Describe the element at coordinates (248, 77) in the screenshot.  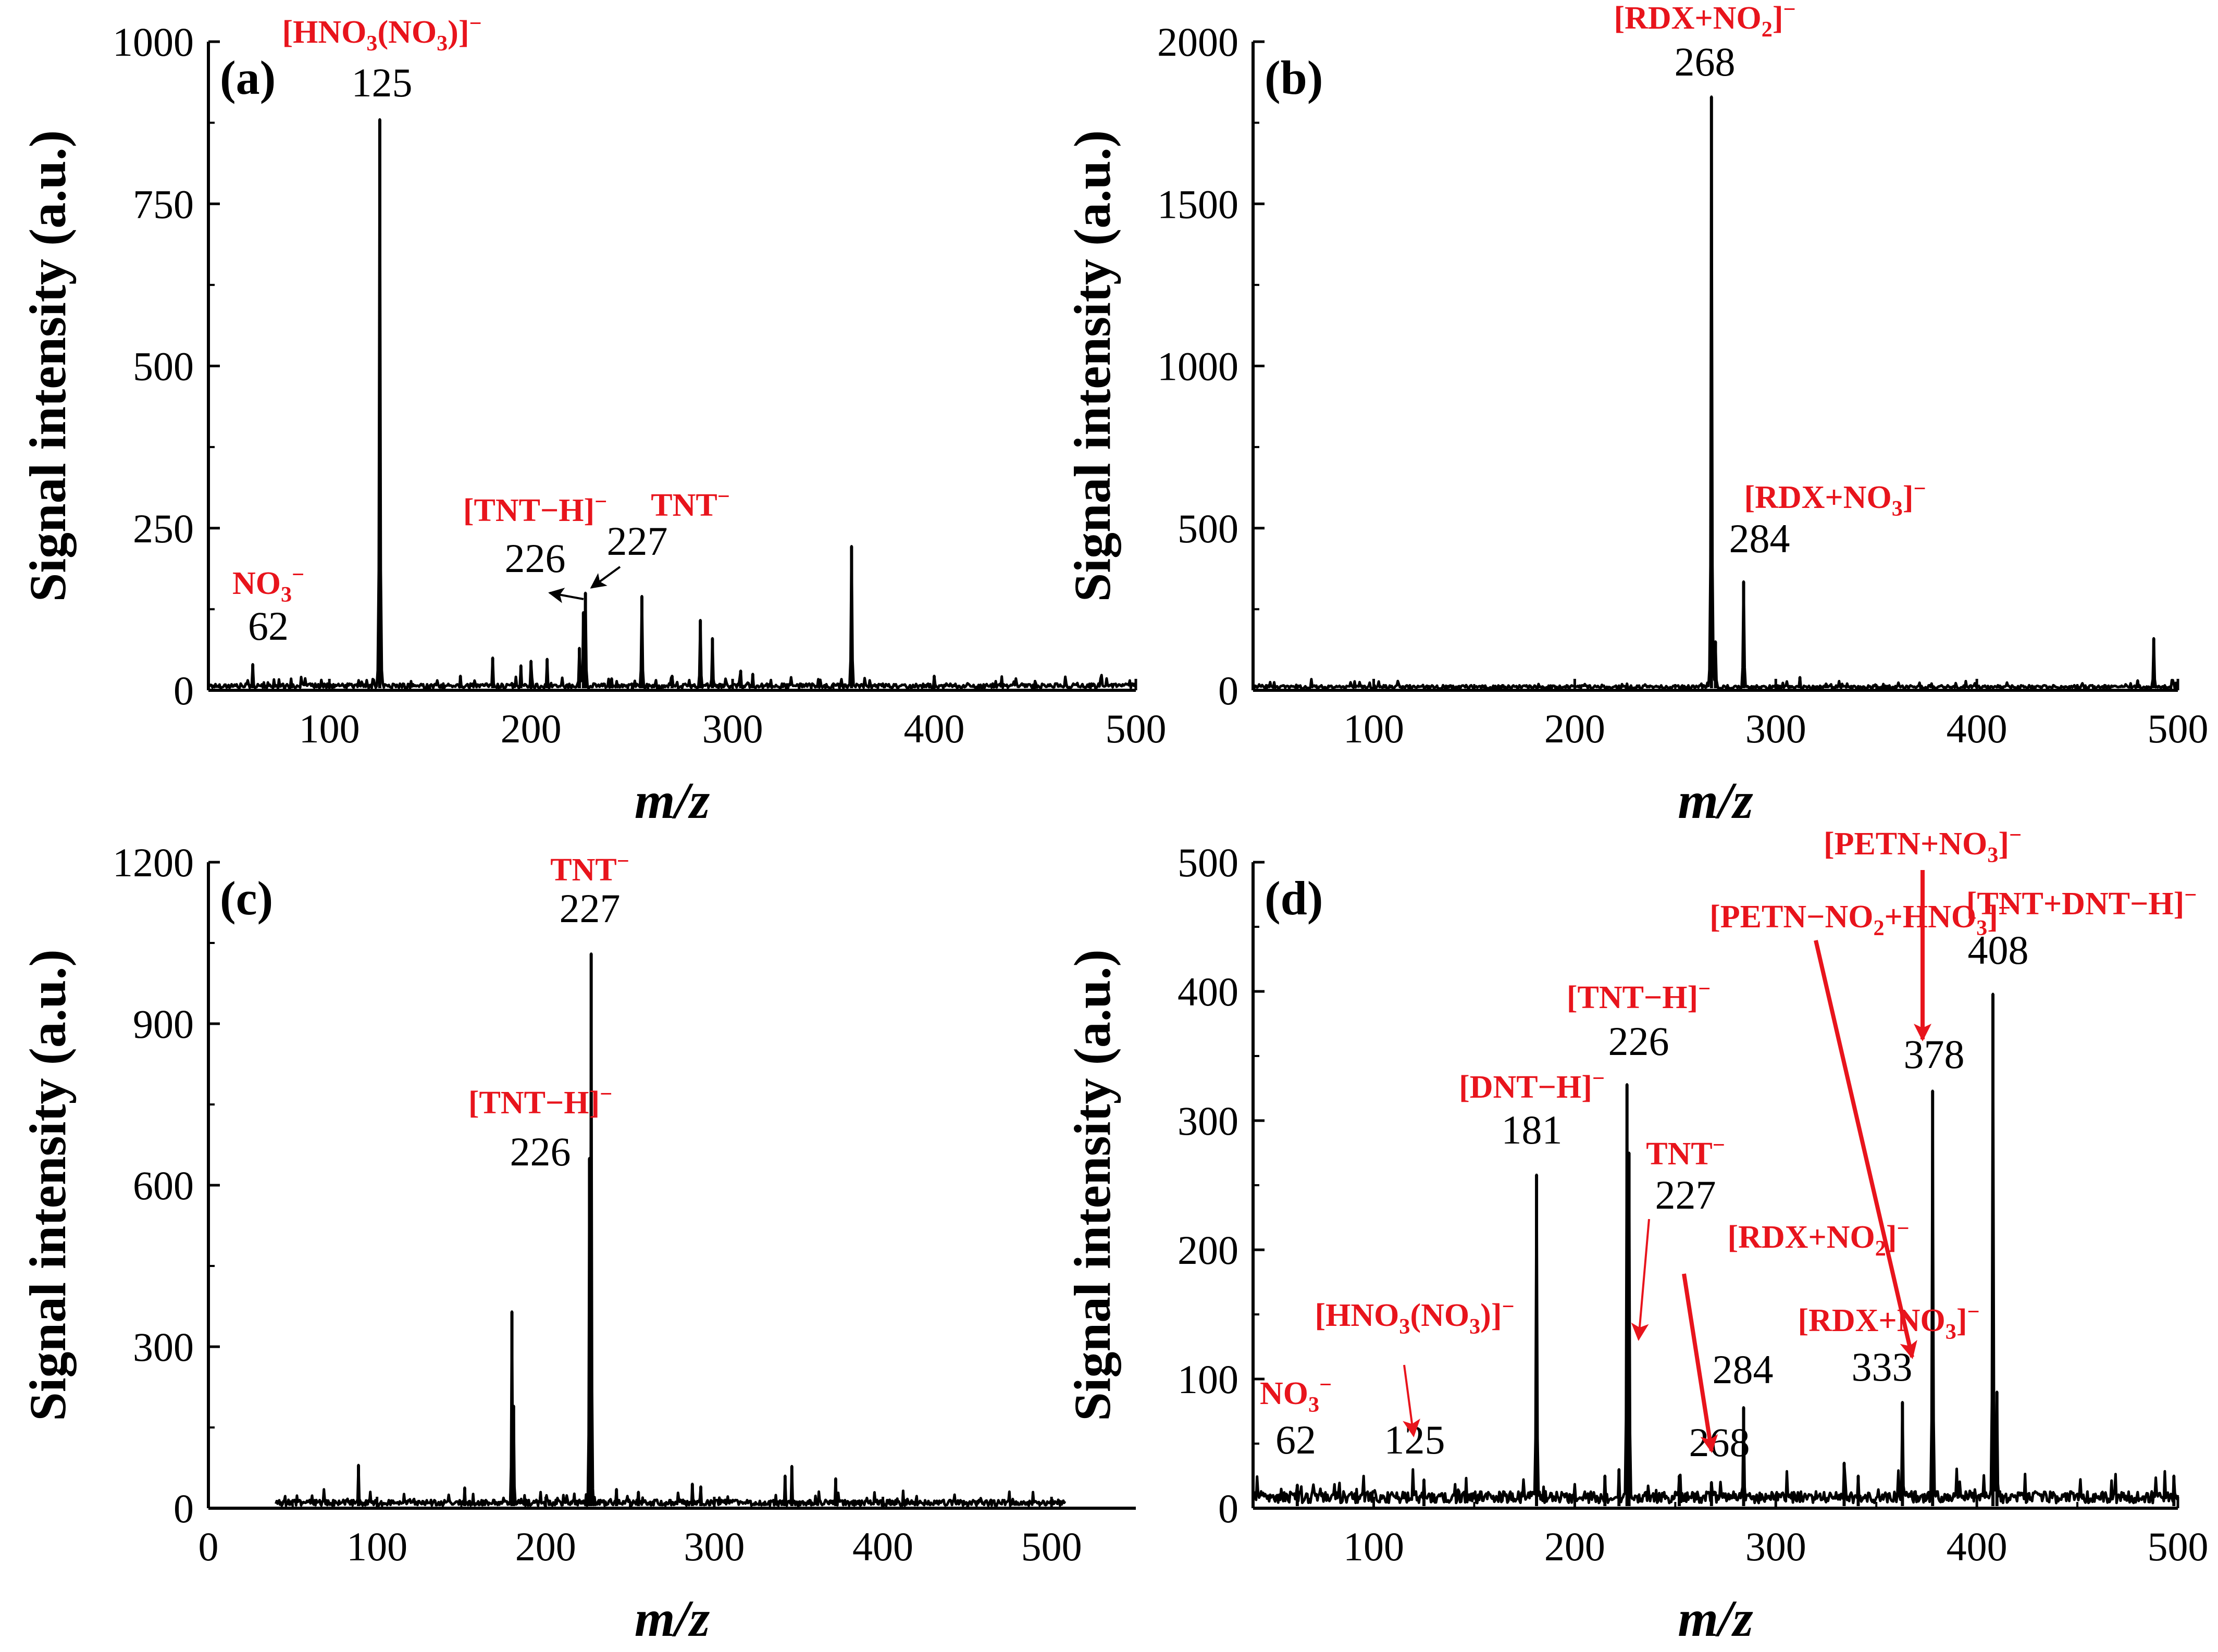
I see `panel-label: (a)` at that location.